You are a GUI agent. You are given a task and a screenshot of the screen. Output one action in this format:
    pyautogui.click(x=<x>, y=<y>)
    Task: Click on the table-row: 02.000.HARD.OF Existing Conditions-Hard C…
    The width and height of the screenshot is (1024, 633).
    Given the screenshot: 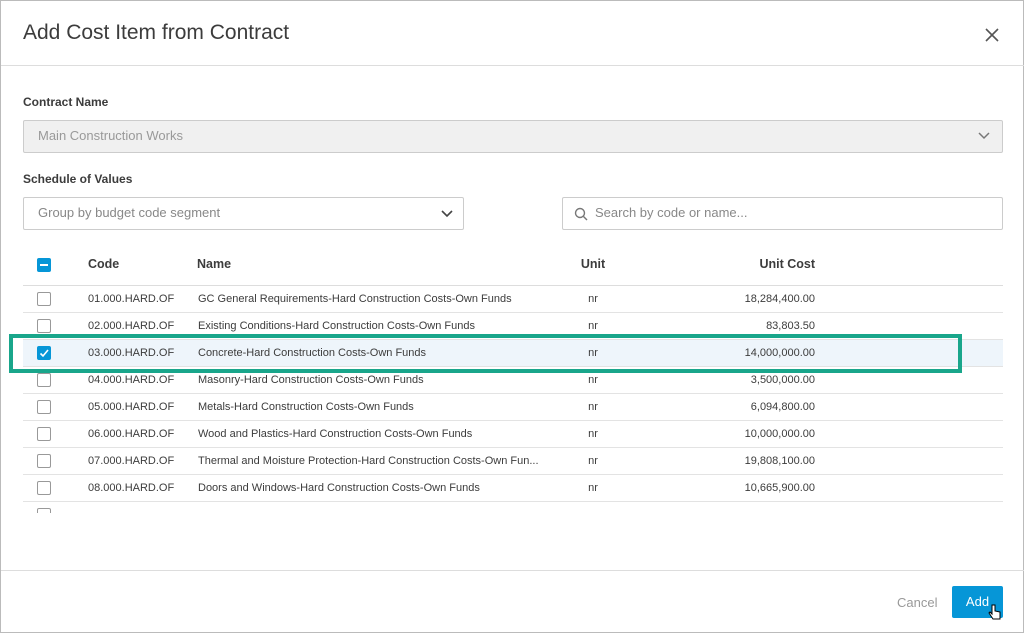 What is the action you would take?
    pyautogui.click(x=513, y=326)
    